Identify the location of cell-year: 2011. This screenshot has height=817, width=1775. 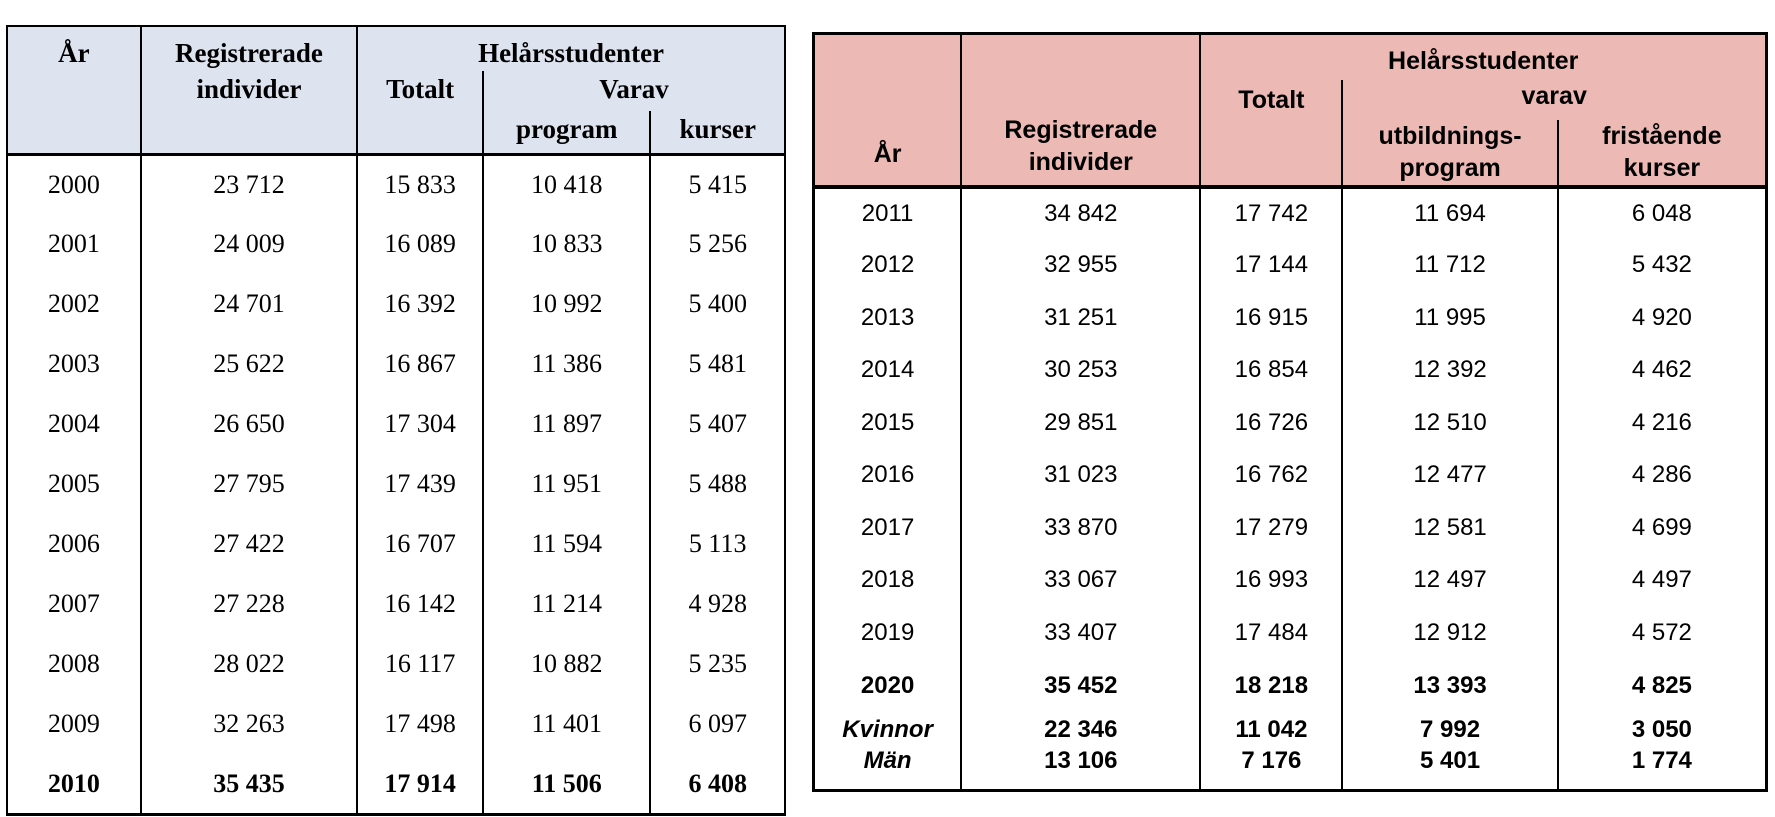
(887, 213).